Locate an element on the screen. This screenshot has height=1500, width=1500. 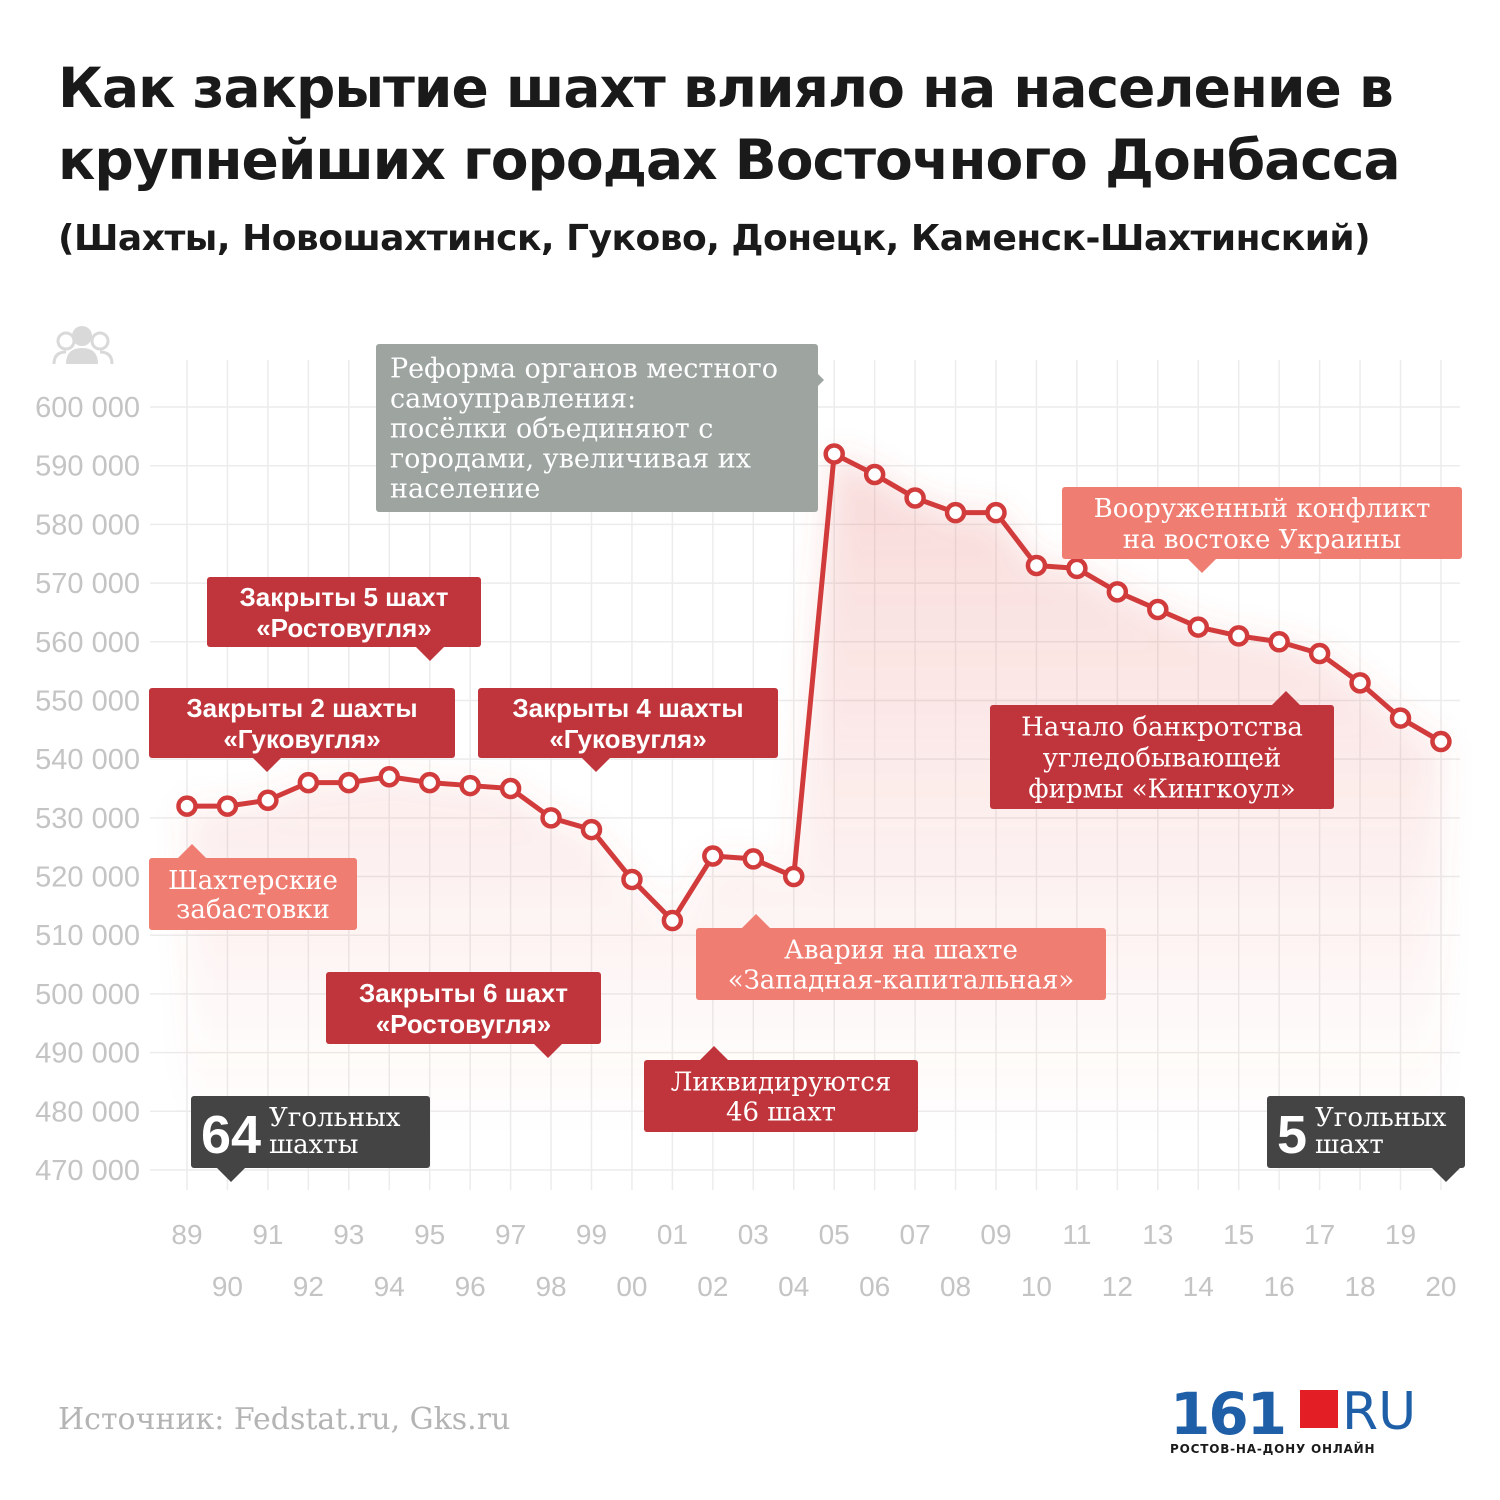
callout-text: население is located at coordinates (465, 489).